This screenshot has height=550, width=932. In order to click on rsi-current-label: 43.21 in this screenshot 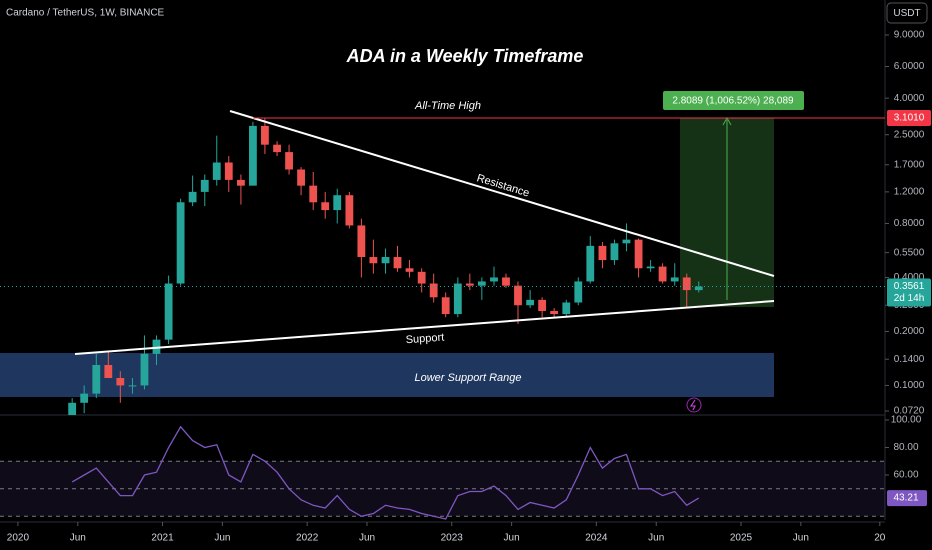, I will do `click(905, 498)`.